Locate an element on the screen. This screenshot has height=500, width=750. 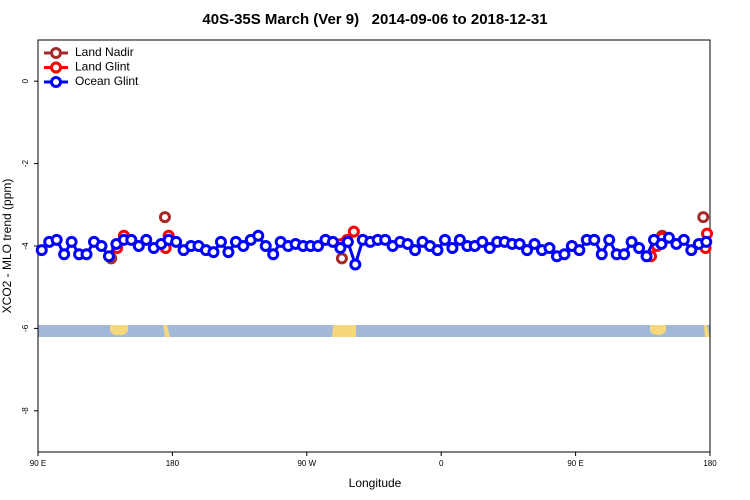
y-tick-label: -8 is located at coordinates (25, 411).